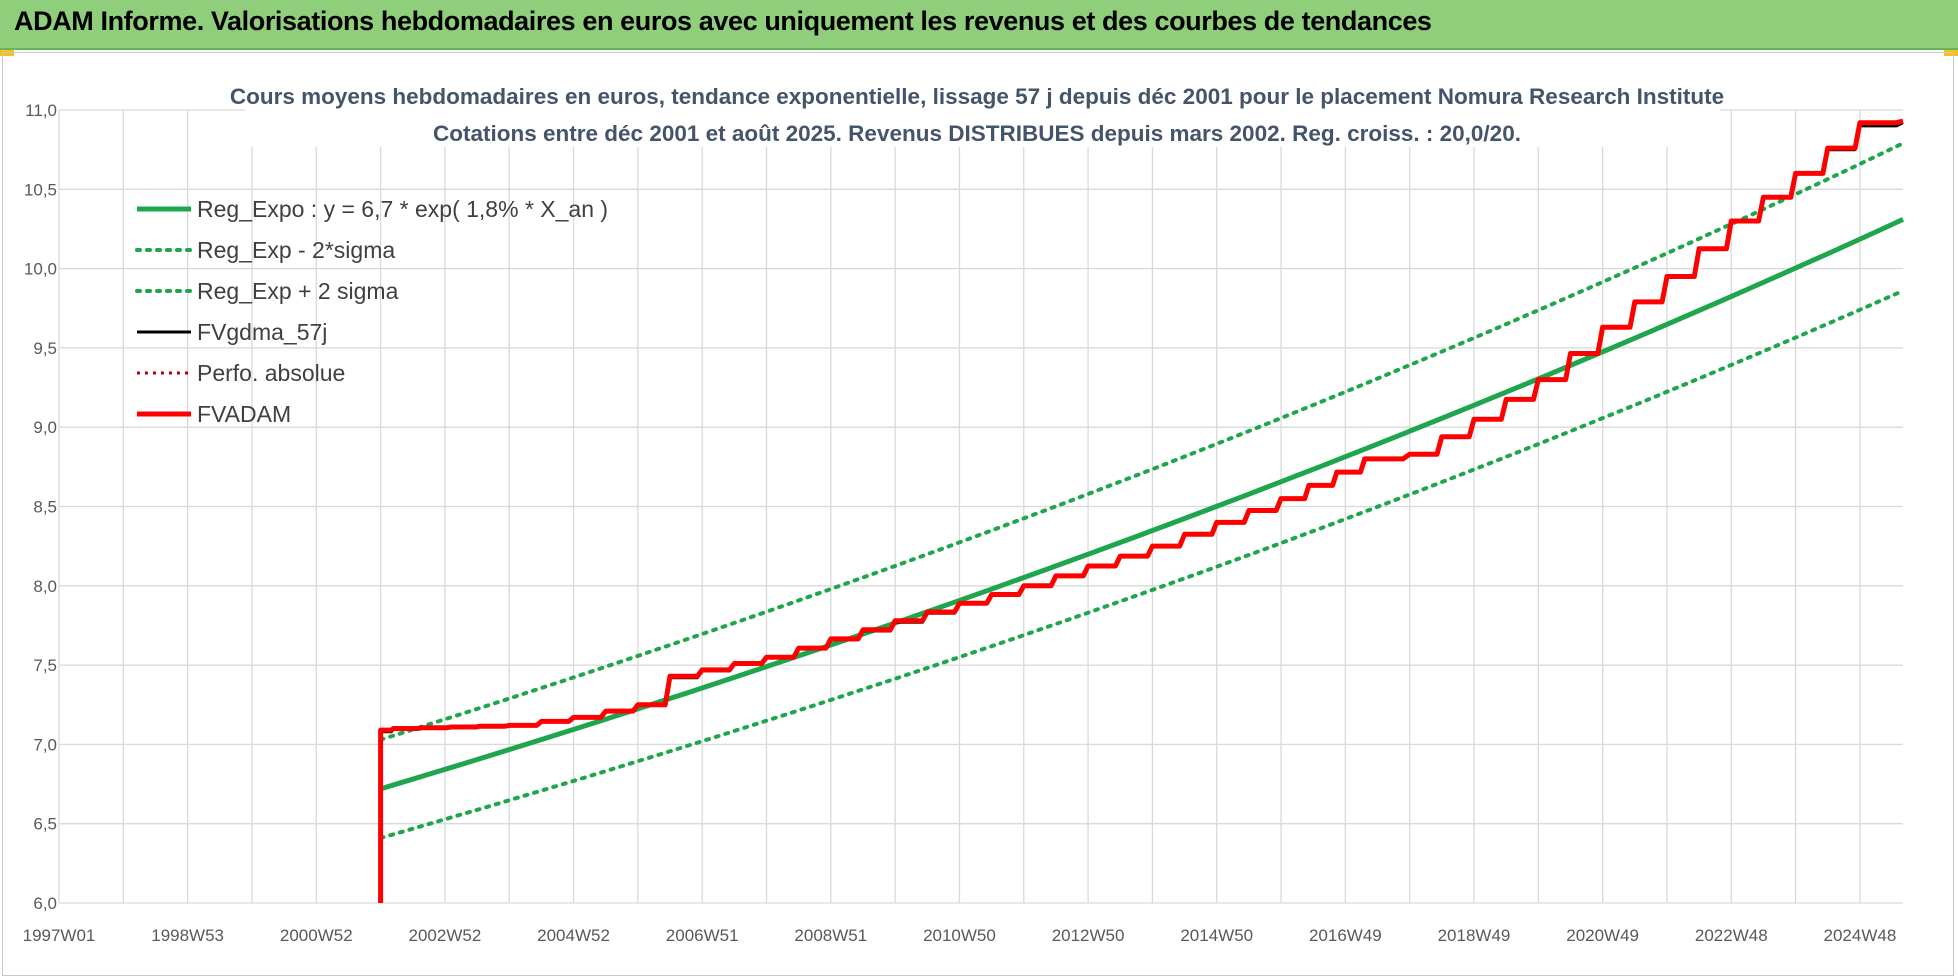  I want to click on x-tick-label: 2010W50, so click(959, 935).